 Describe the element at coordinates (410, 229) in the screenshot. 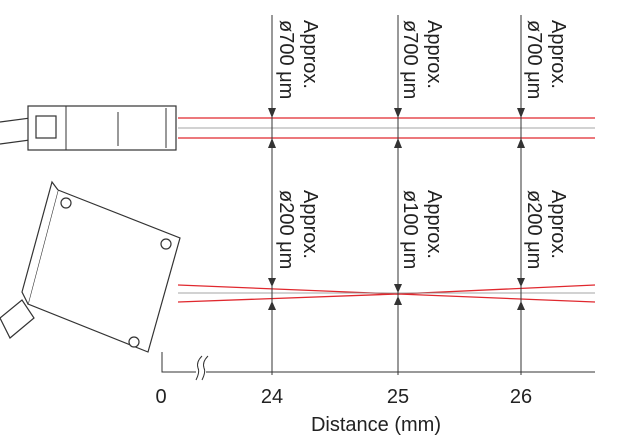

I see `label: ø100 μm` at that location.